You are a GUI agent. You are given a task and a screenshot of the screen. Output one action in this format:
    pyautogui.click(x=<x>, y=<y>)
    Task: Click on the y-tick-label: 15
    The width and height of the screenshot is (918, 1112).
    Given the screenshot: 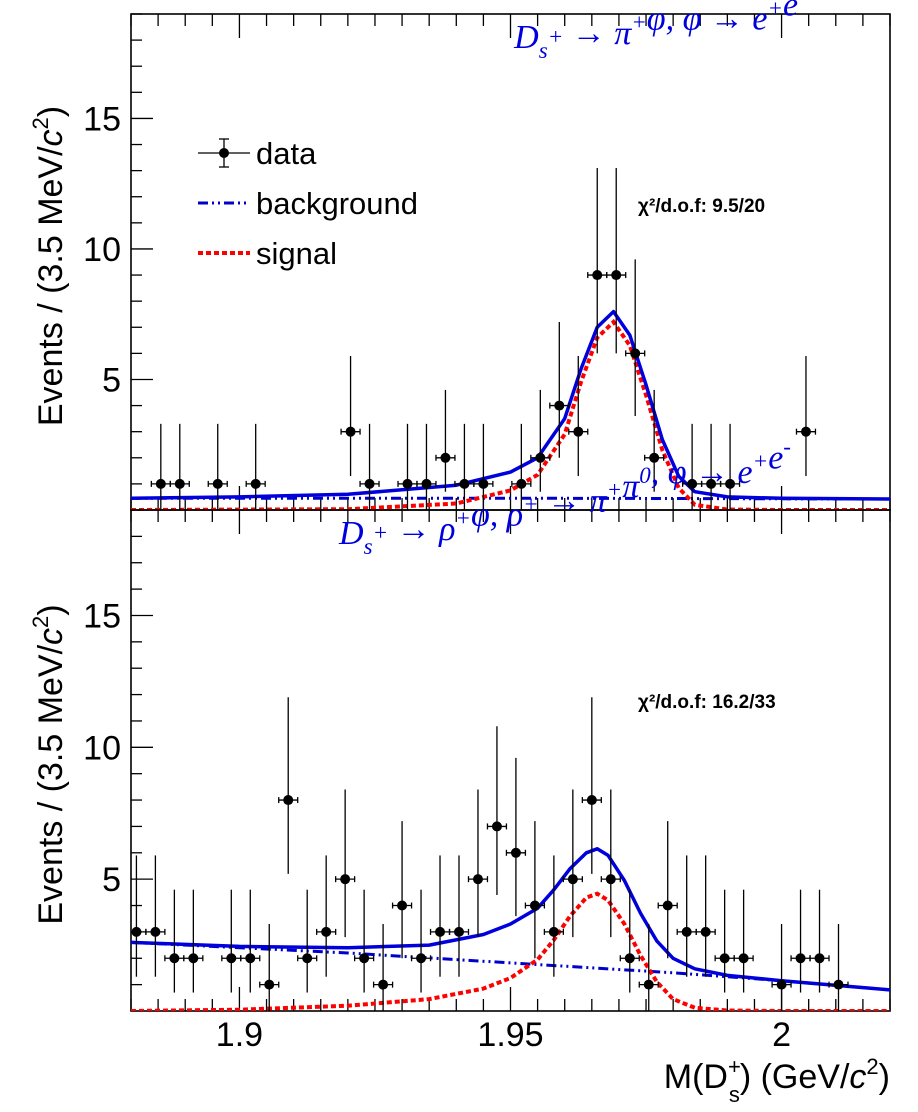 What is the action you would take?
    pyautogui.click(x=102, y=119)
    